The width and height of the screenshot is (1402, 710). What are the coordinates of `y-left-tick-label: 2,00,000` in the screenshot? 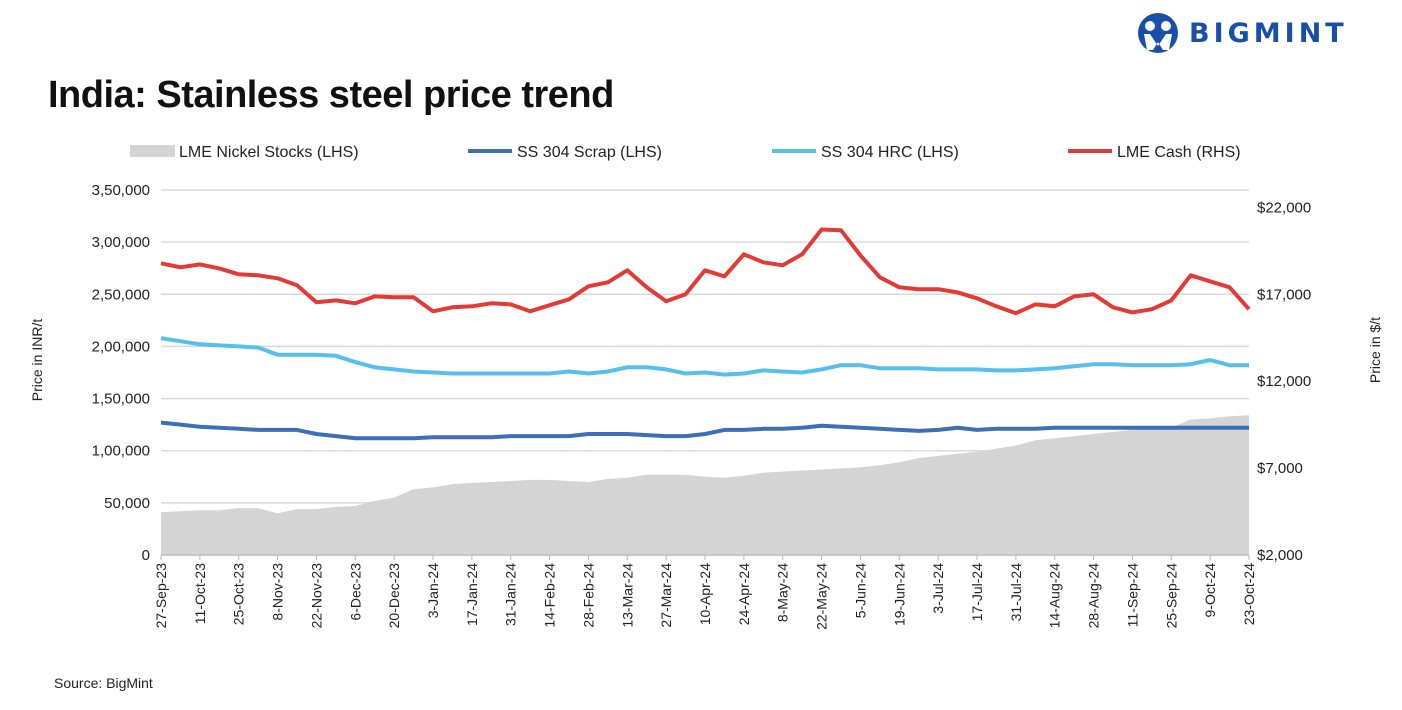 It's located at (121, 346).